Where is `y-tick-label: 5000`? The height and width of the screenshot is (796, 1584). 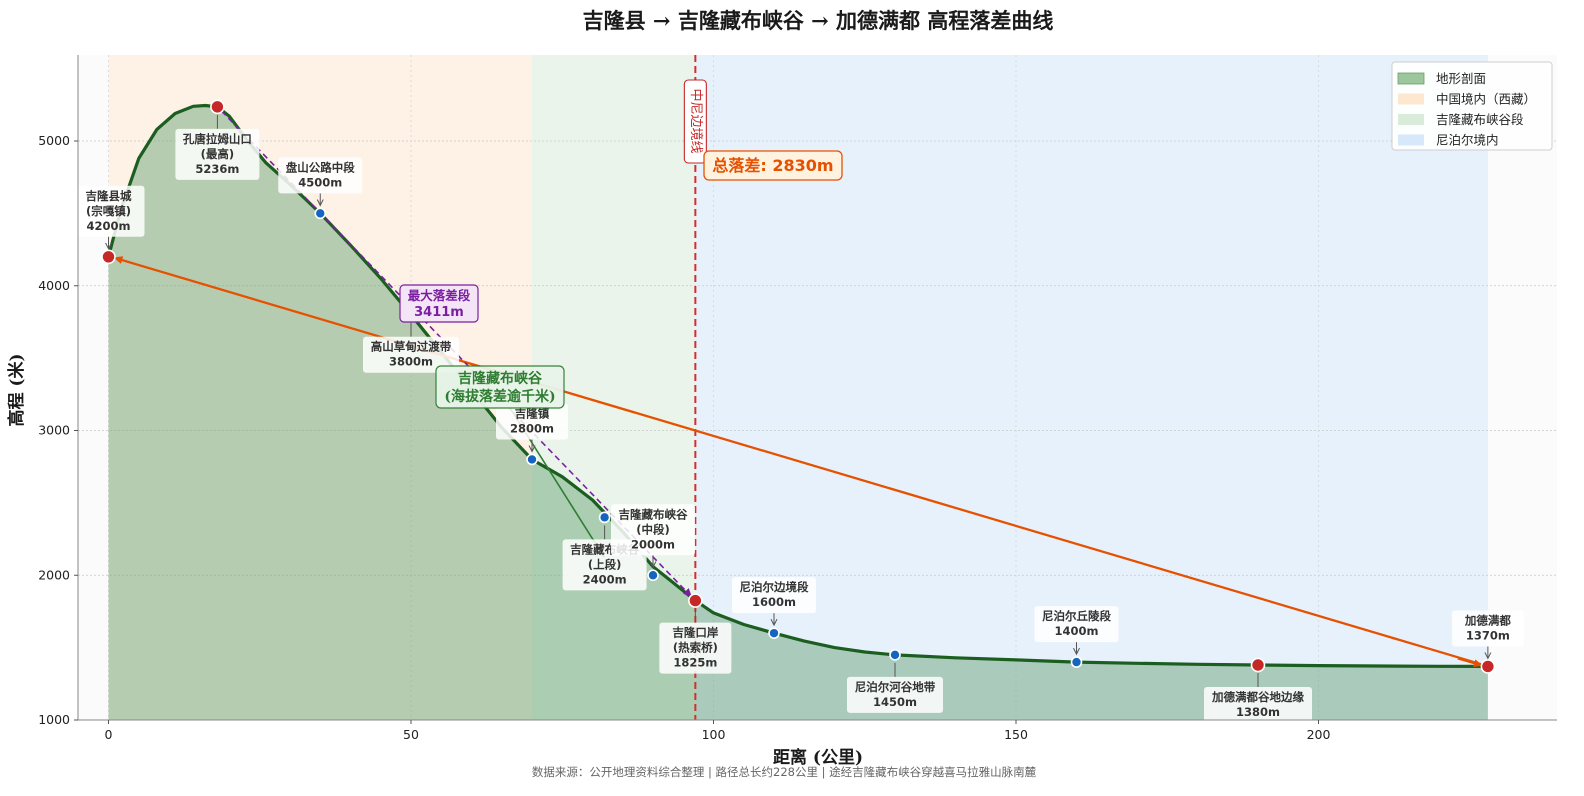 y-tick-label: 5000 is located at coordinates (54, 140).